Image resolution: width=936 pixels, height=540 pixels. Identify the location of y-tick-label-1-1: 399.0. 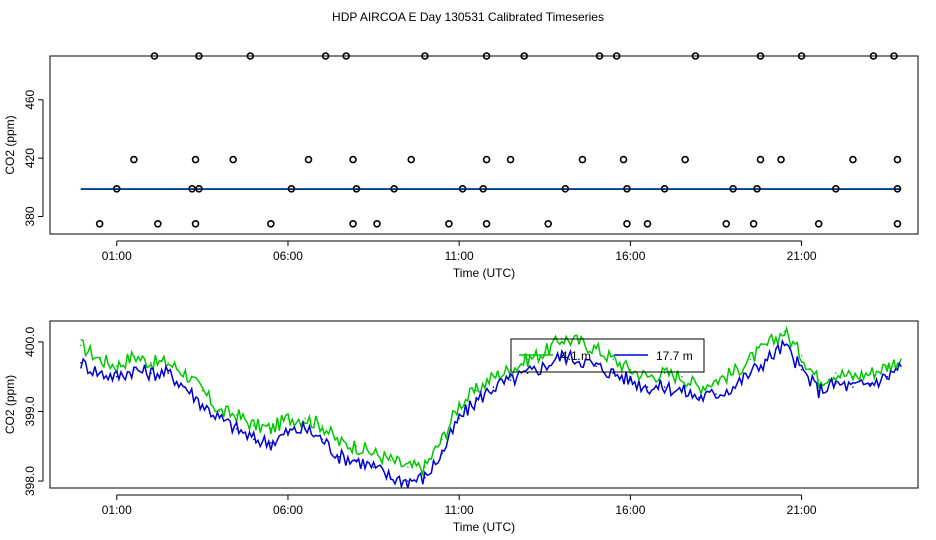
(30, 411).